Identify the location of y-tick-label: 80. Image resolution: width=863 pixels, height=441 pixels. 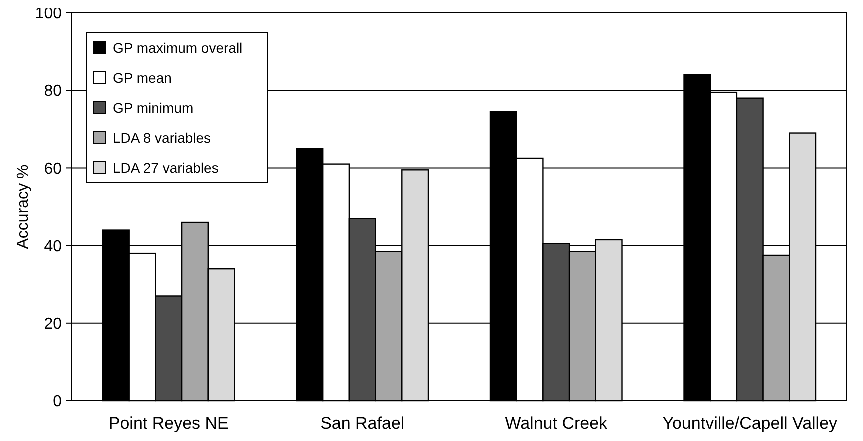
(53, 91).